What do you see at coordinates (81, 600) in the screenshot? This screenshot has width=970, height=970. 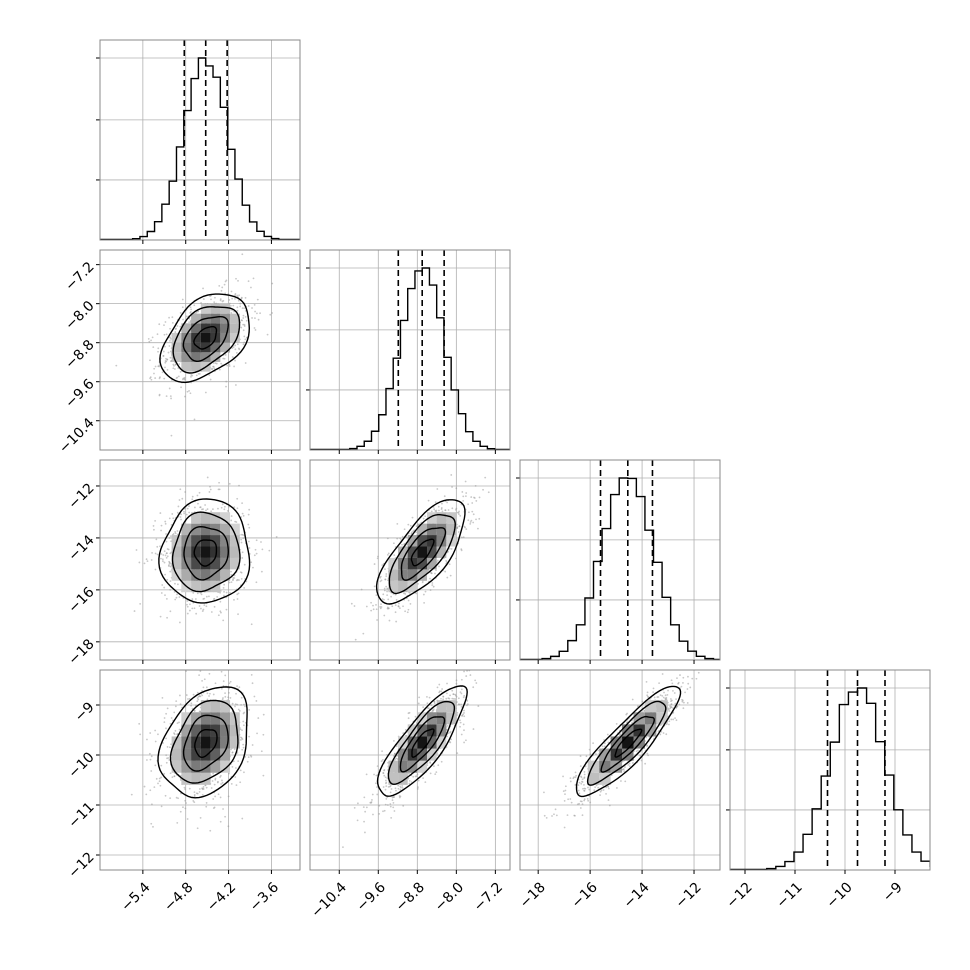 I see `y-tick-label: −16` at bounding box center [81, 600].